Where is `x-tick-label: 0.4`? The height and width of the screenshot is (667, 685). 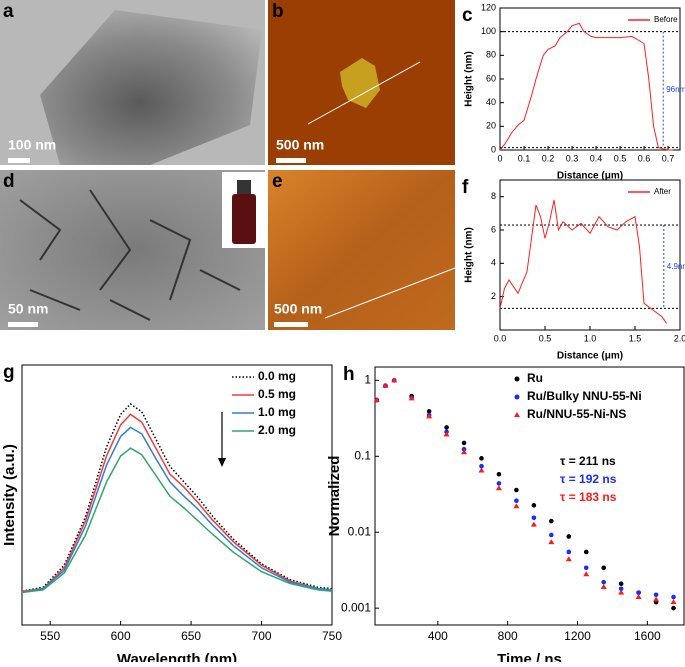
x-tick-label: 0.4 is located at coordinates (596, 158).